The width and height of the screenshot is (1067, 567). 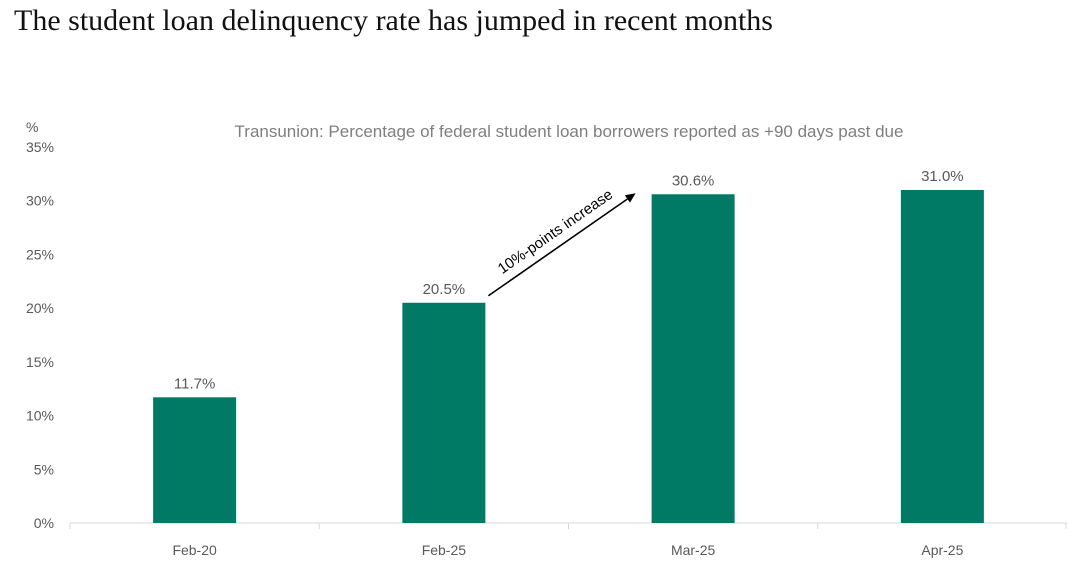 What do you see at coordinates (40, 335) in the screenshot?
I see `y-axis: 0% 5% 10% 15% 20% 25% 30% 35%` at bounding box center [40, 335].